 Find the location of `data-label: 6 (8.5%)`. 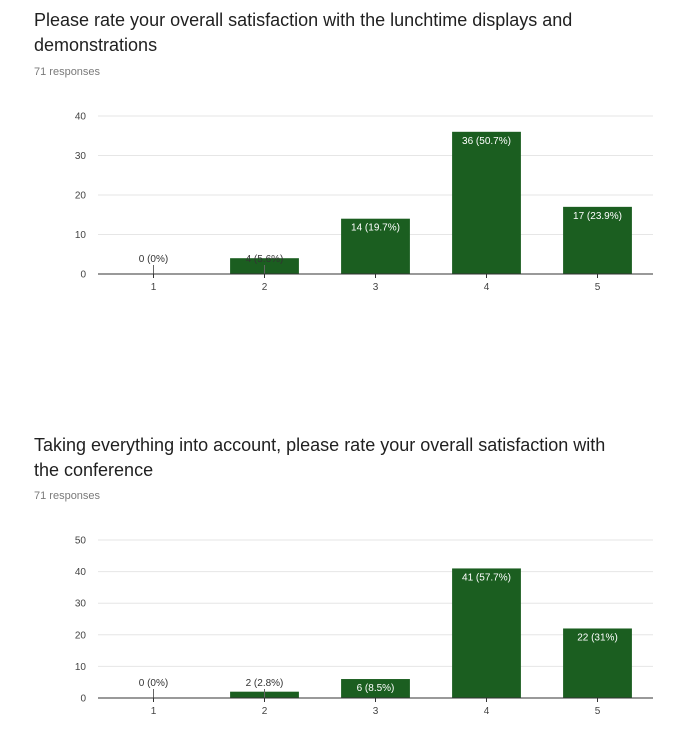

data-label: 6 (8.5%) is located at coordinates (376, 688).